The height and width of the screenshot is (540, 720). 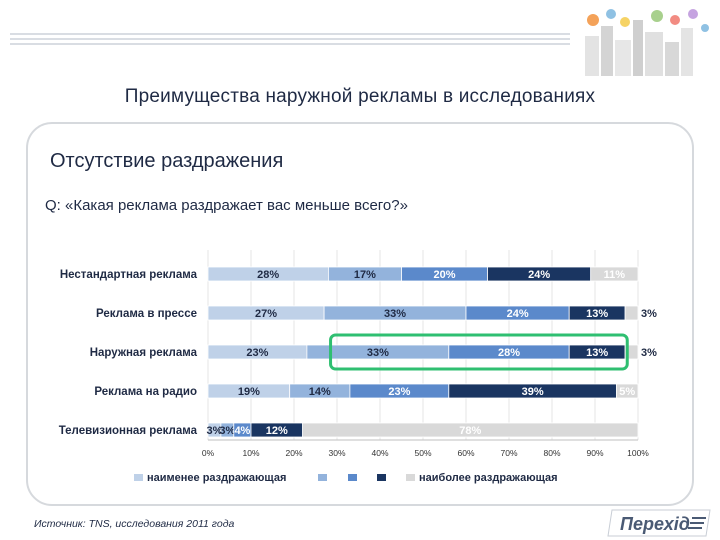 What do you see at coordinates (533, 392) in the screenshot?
I see `data-label: 39%` at bounding box center [533, 392].